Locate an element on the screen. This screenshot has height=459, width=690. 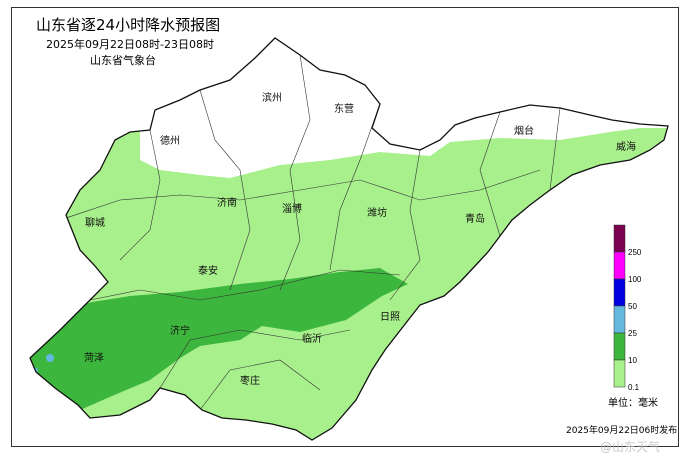
city-label: 枣庄 is located at coordinates (250, 380).